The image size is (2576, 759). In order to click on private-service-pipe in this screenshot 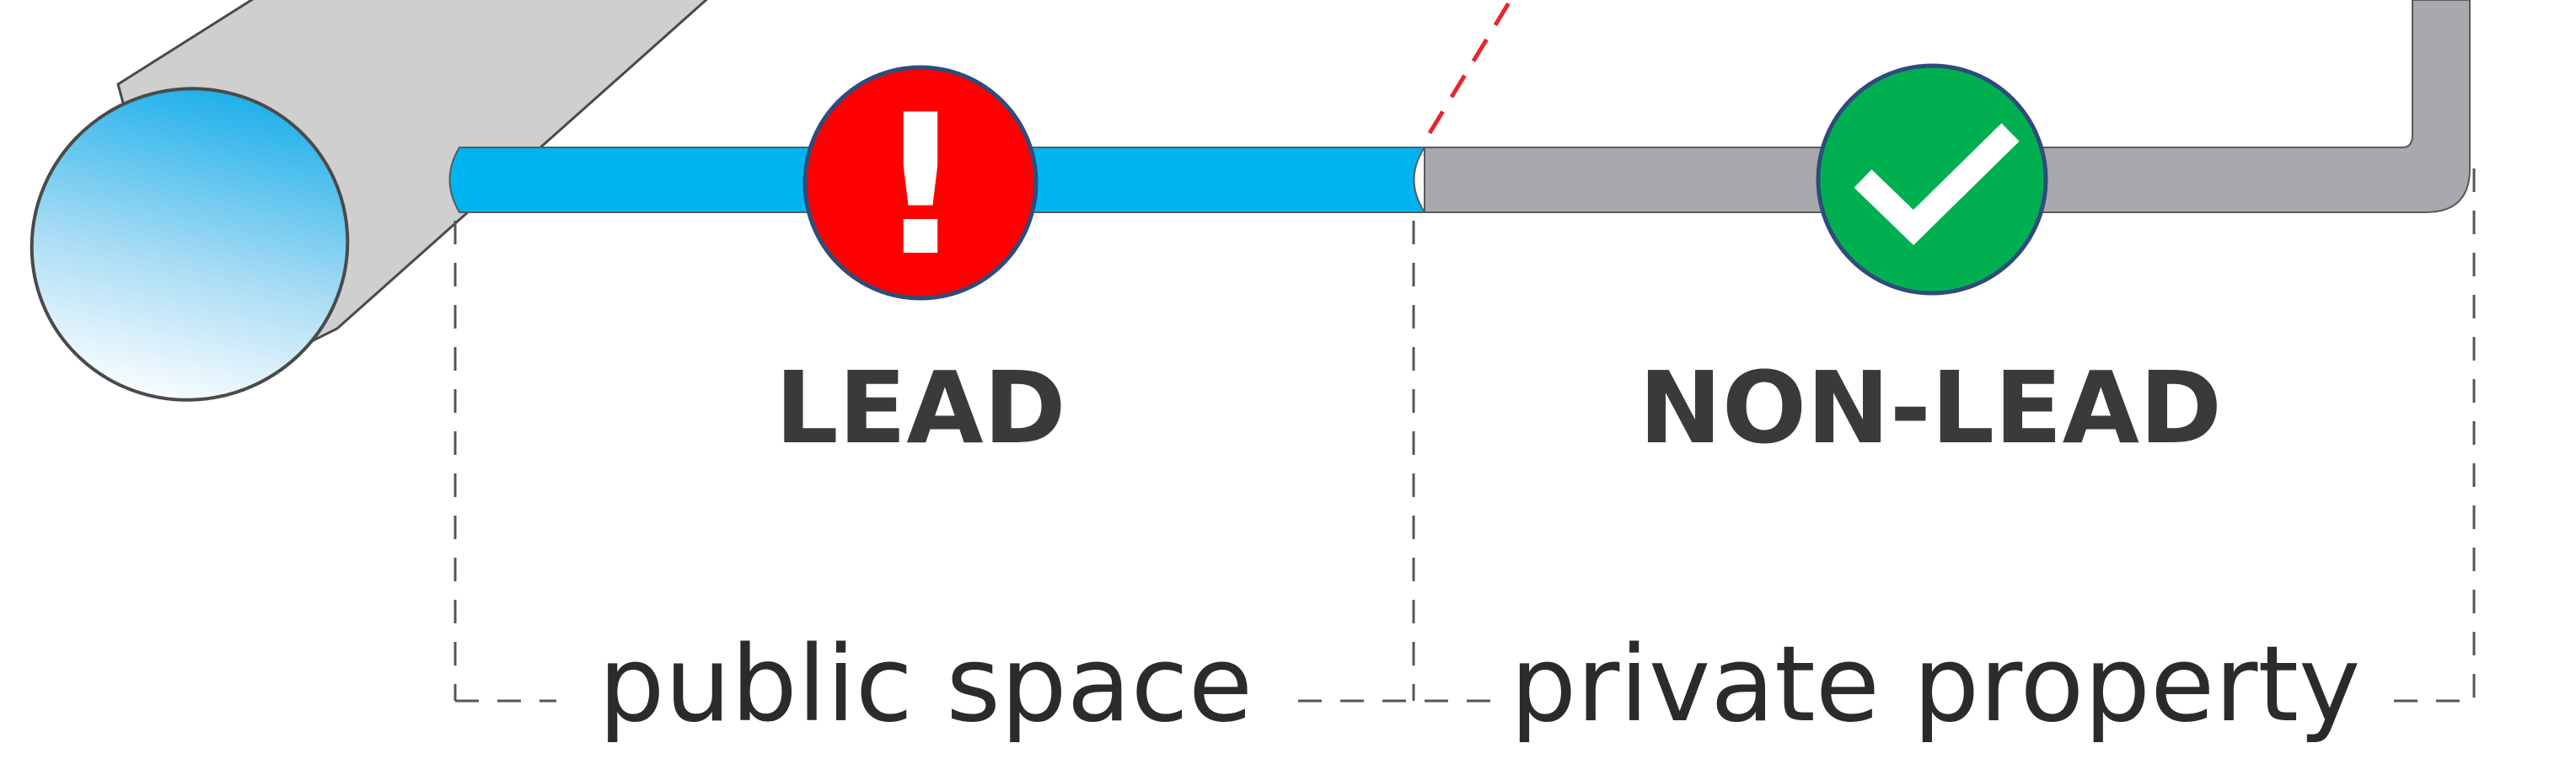, I will do `click(1947, 106)`.